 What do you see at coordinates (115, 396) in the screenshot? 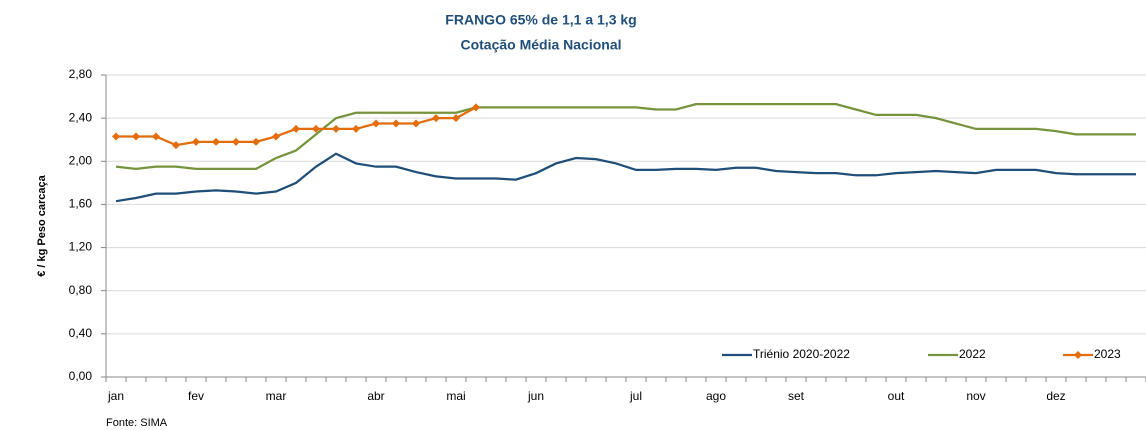
I see `x-tick-label: jan` at bounding box center [115, 396].